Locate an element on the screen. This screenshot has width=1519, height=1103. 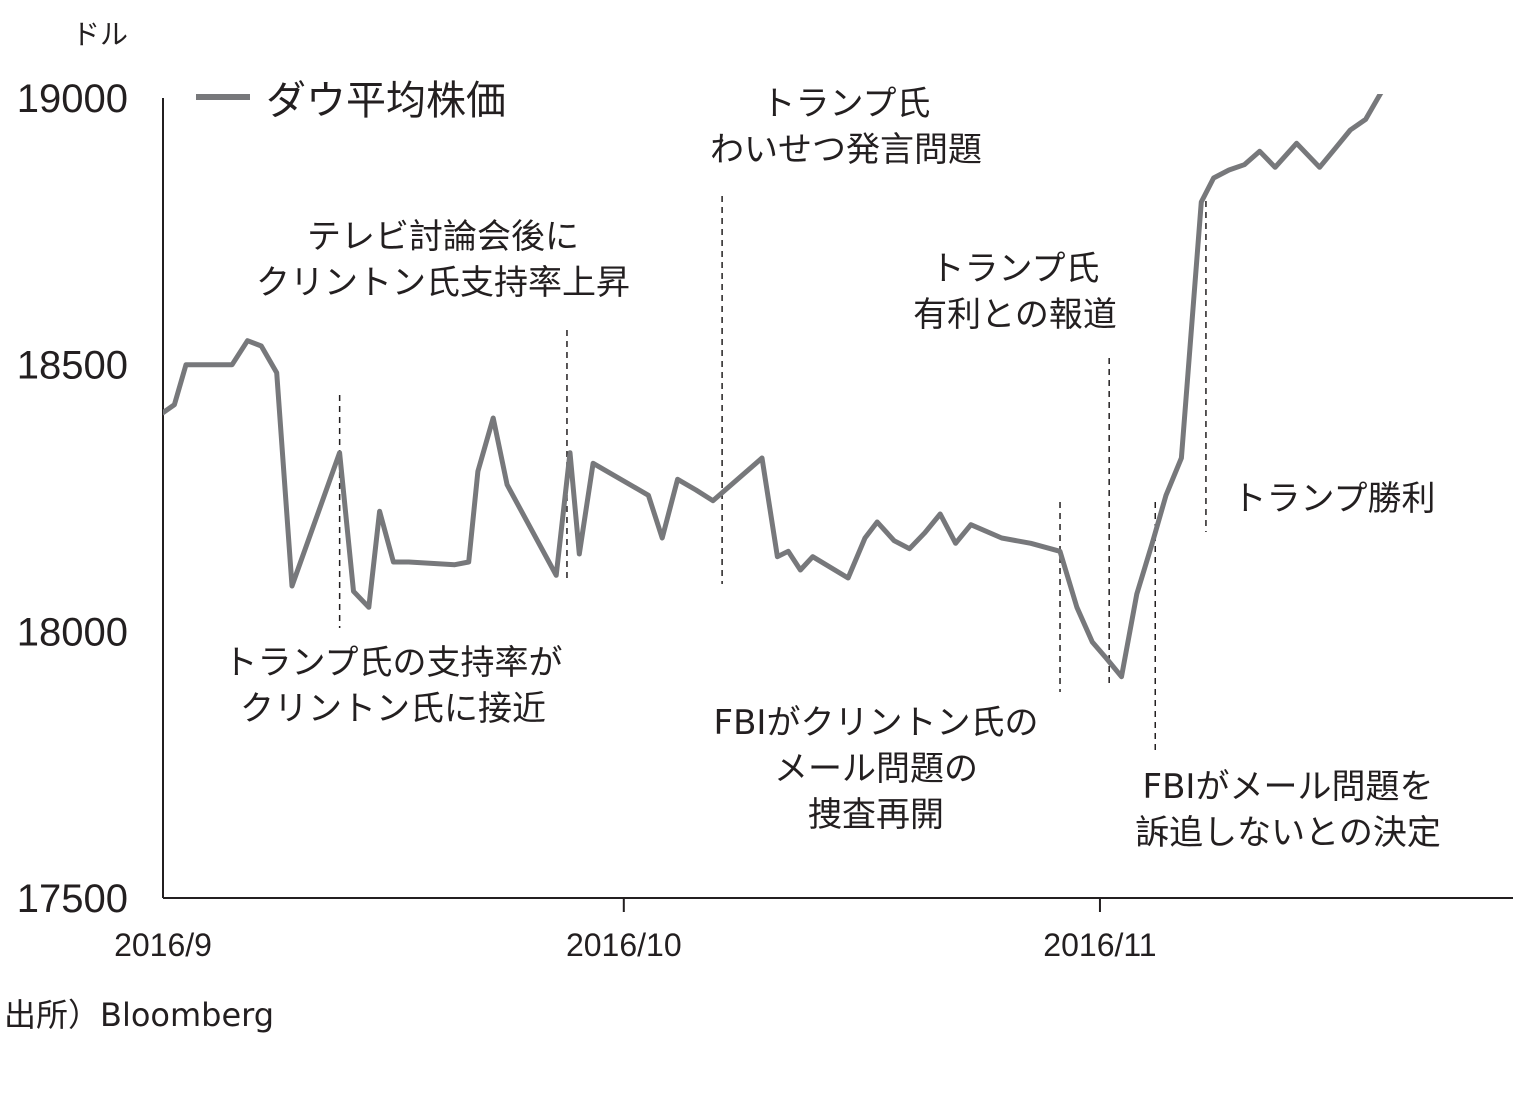
annotation-text: FBIがメール問題を is located at coordinates (1288, 787).